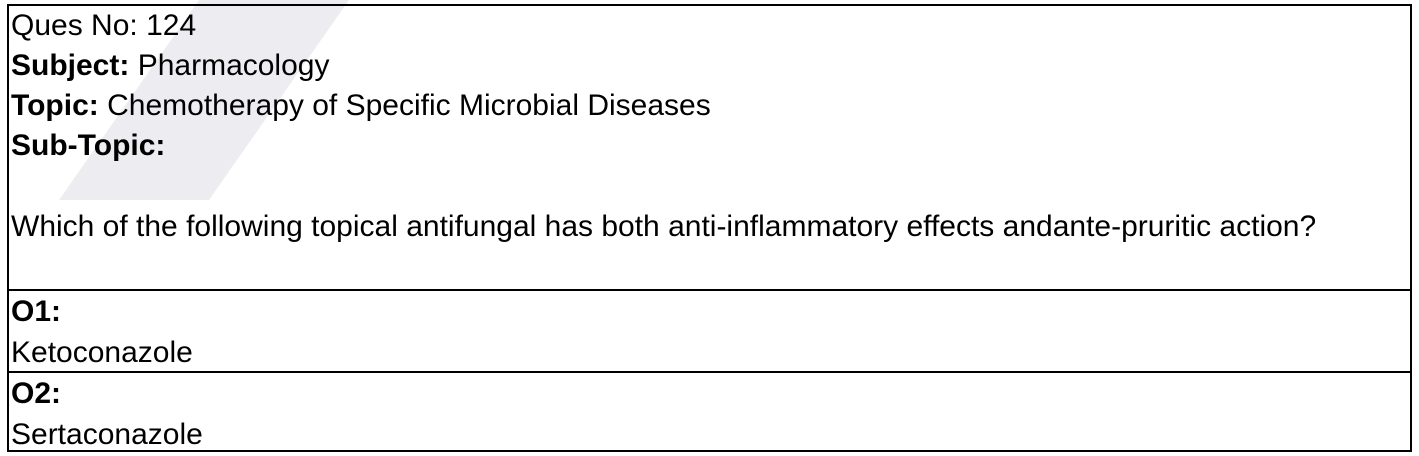 Image resolution: width=1419 pixels, height=456 pixels. What do you see at coordinates (36, 393) in the screenshot?
I see `option-2-label: O2:` at bounding box center [36, 393].